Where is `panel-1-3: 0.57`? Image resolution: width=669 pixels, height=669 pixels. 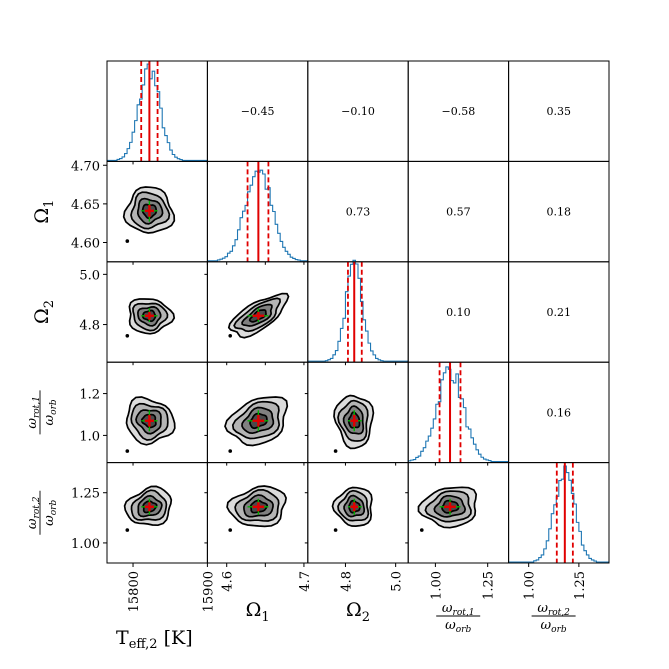 panel-1-3: 0.57 is located at coordinates (458, 211).